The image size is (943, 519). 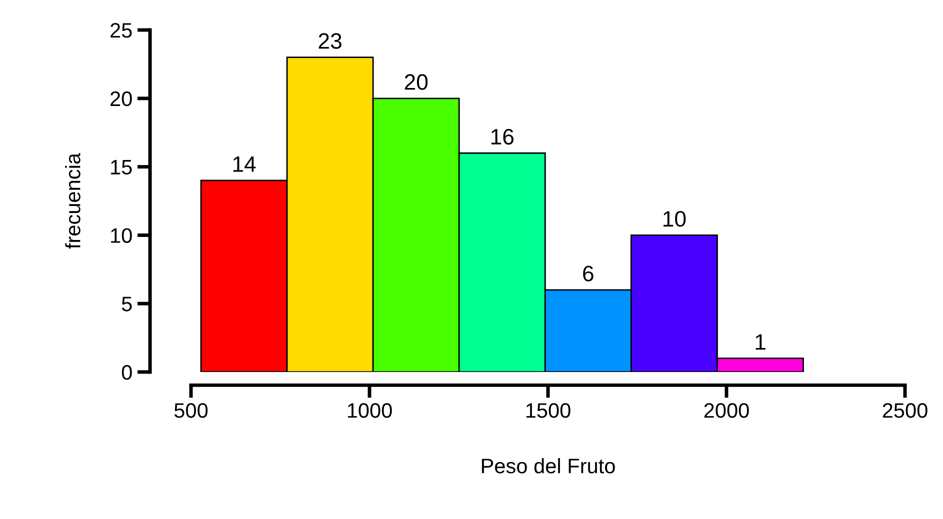 What do you see at coordinates (761, 342) in the screenshot?
I see `data-label: 1` at bounding box center [761, 342].